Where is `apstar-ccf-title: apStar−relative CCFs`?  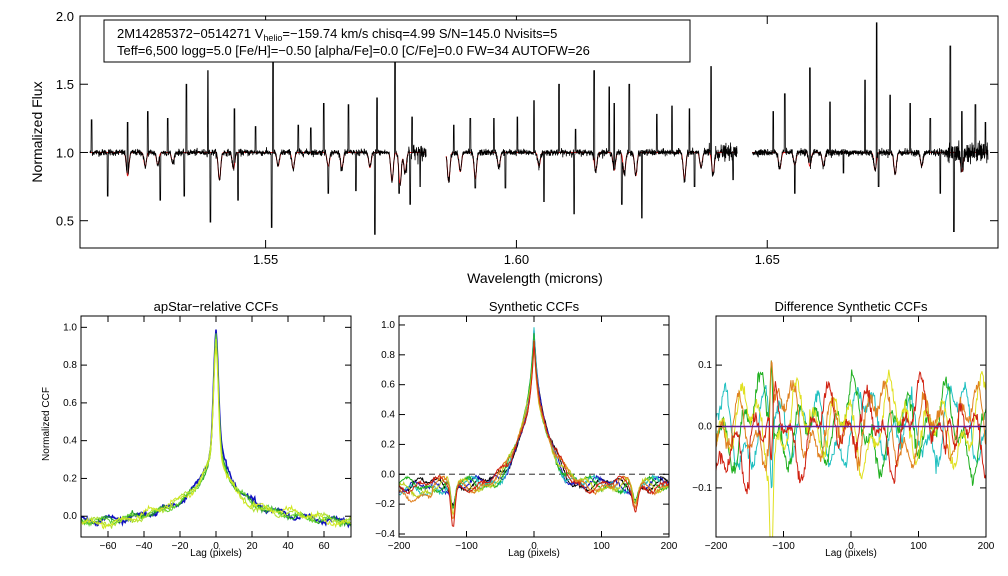 apstar-ccf-title: apStar−relative CCFs is located at coordinates (216, 306).